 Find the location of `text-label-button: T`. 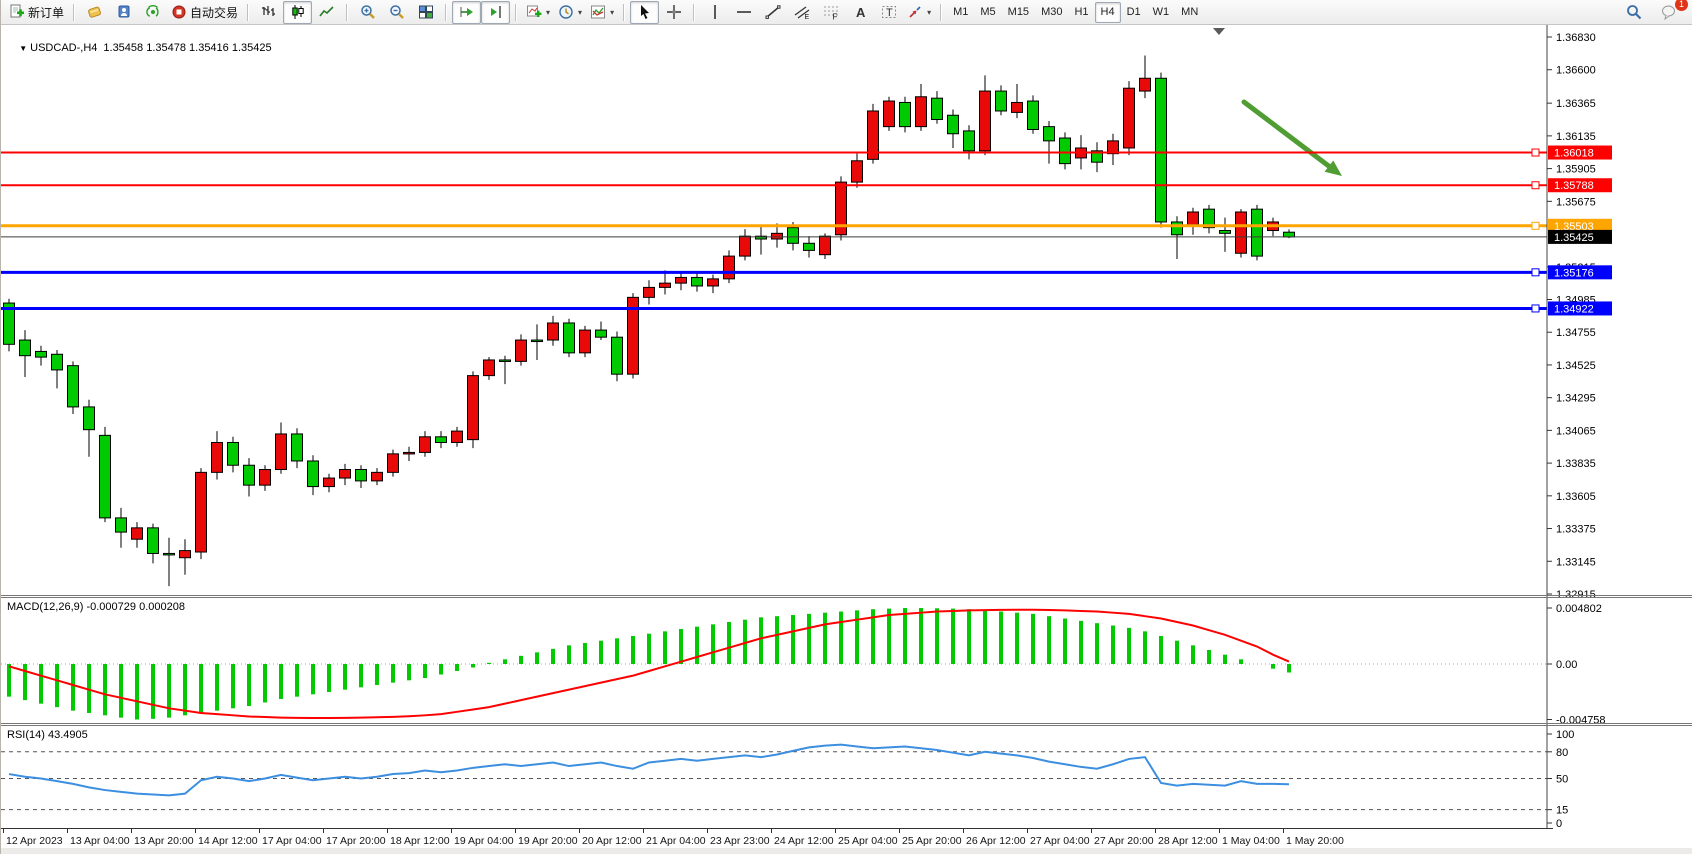

text-label-button: T is located at coordinates (888, 12).